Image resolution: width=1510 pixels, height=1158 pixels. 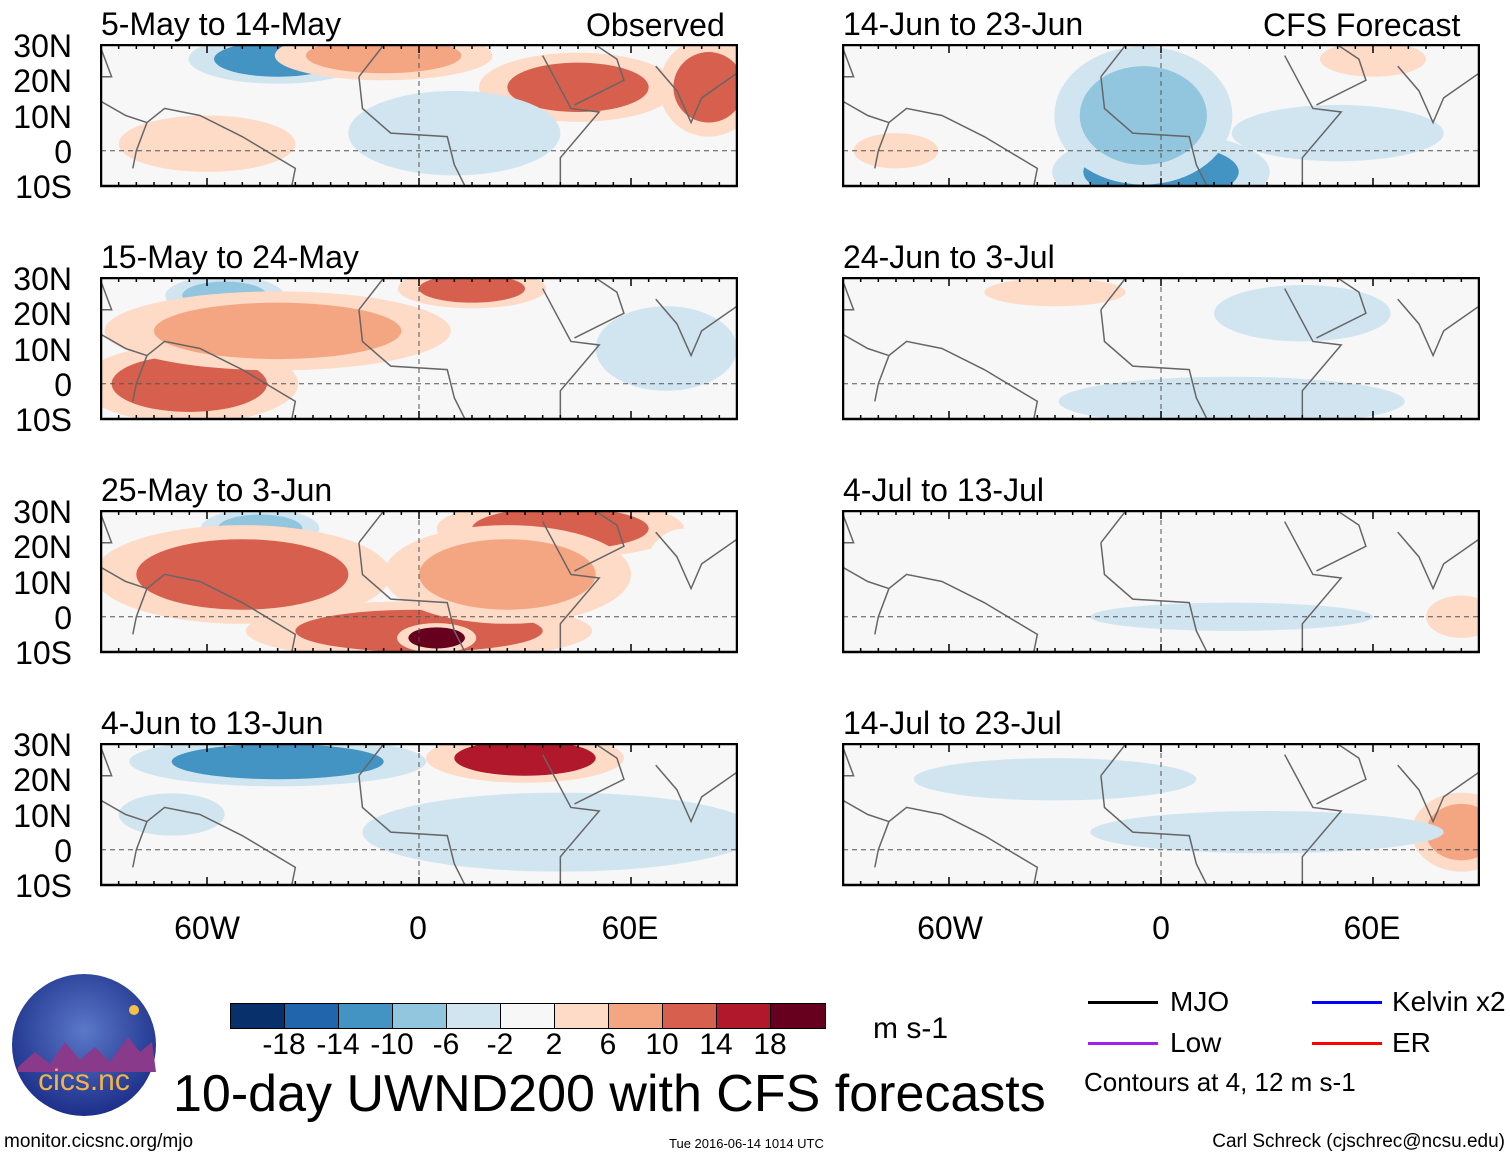 I want to click on legend-er-label: ER, so click(x=1411, y=1042).